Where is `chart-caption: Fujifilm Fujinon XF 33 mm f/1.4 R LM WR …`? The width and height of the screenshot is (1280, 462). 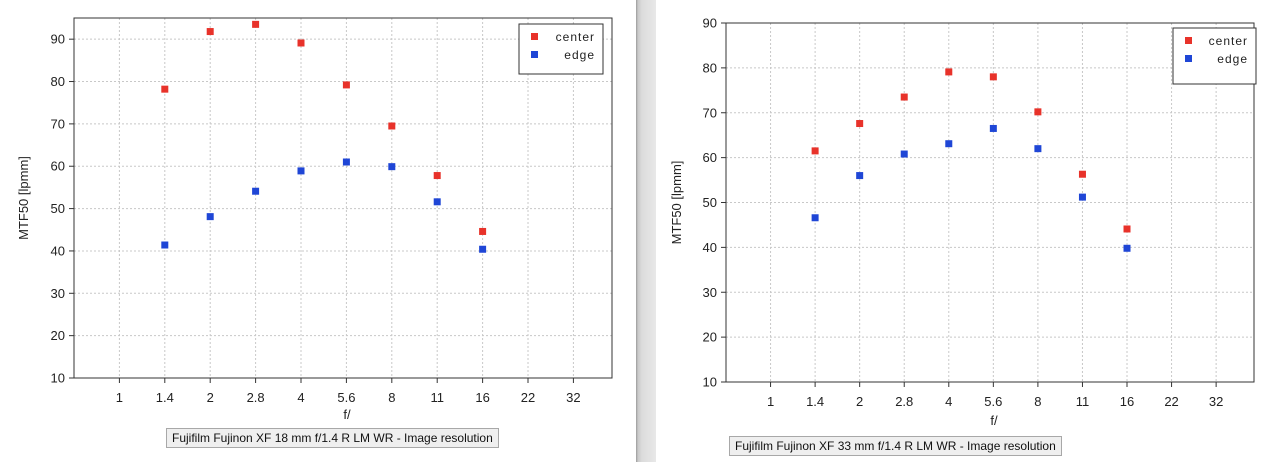 chart-caption: Fujifilm Fujinon XF 33 mm f/1.4 R LM WR … is located at coordinates (895, 446).